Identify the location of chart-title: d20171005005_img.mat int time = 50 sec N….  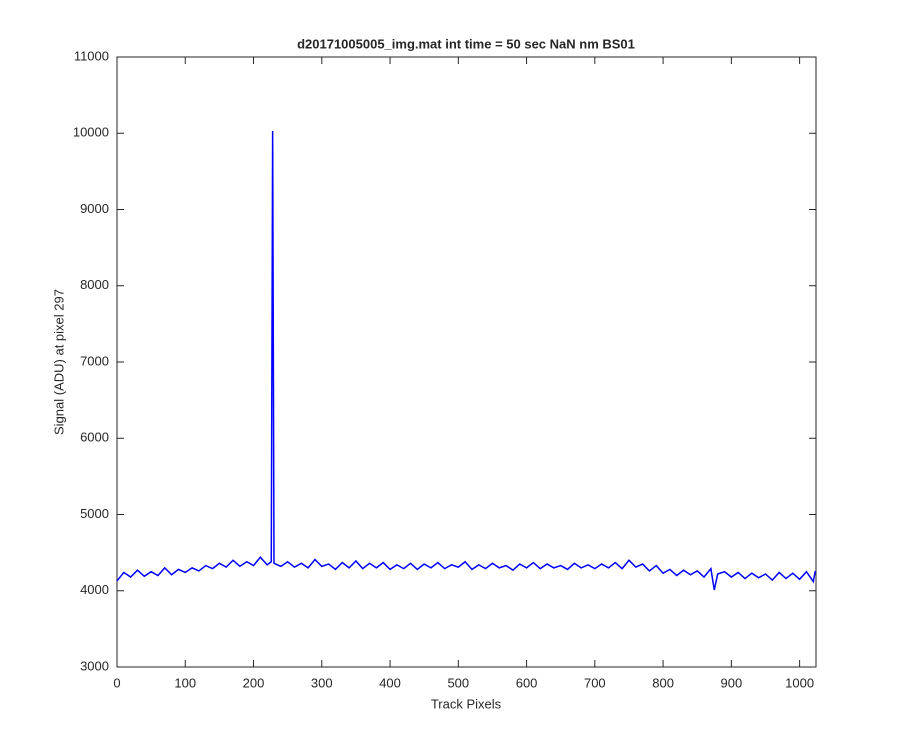
(466, 43).